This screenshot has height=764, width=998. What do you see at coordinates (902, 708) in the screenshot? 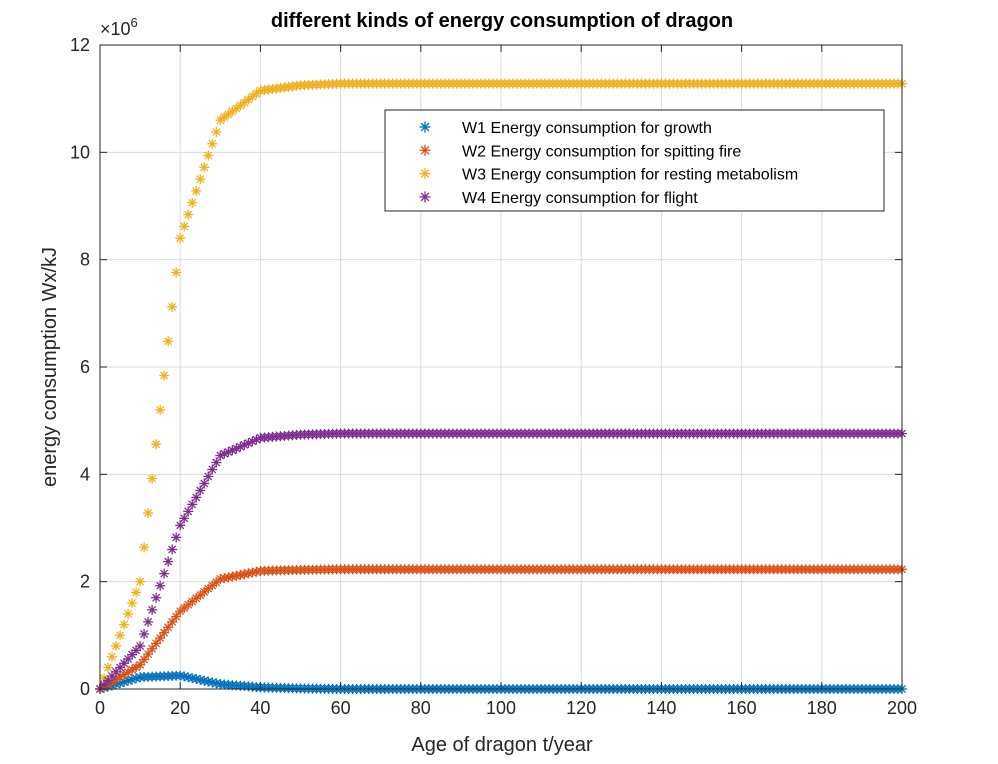
I see `x-tick-label: 200` at bounding box center [902, 708].